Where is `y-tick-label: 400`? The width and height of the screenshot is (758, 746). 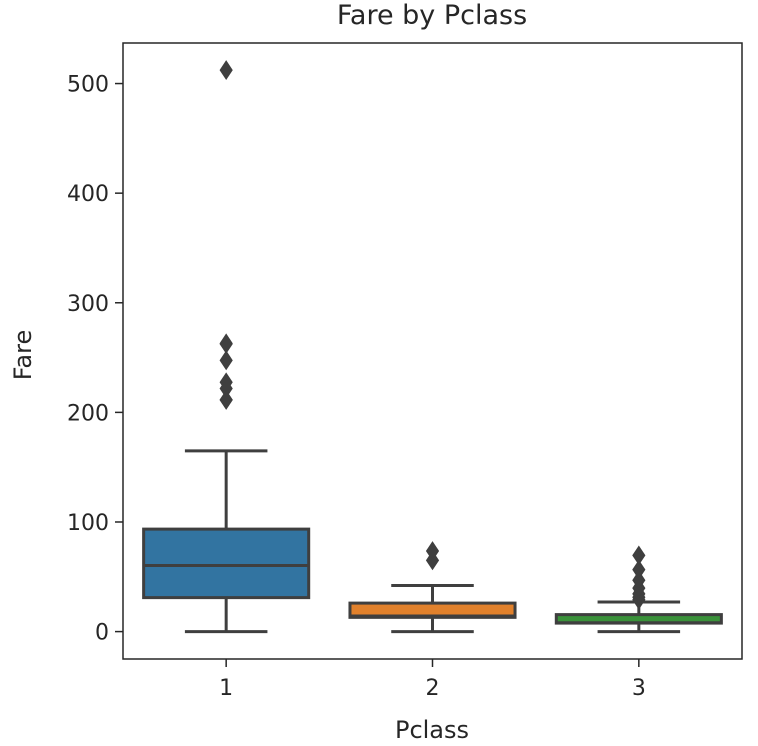
y-tick-label: 400 is located at coordinates (88, 194).